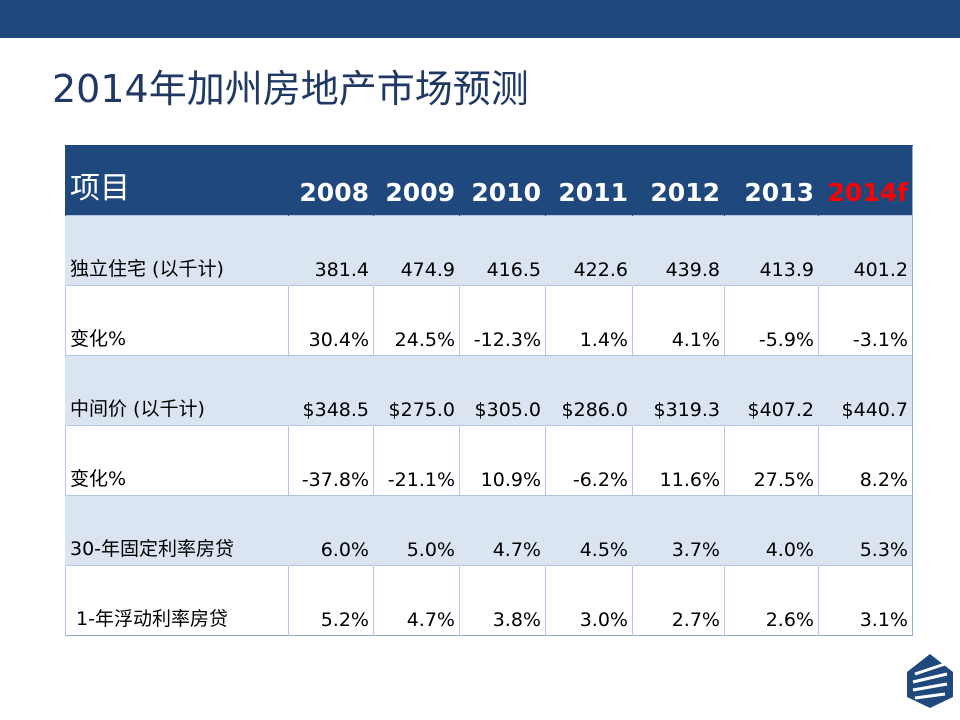 The height and width of the screenshot is (720, 960). What do you see at coordinates (771, 320) in the screenshot?
I see `cell: -5.9%` at bounding box center [771, 320].